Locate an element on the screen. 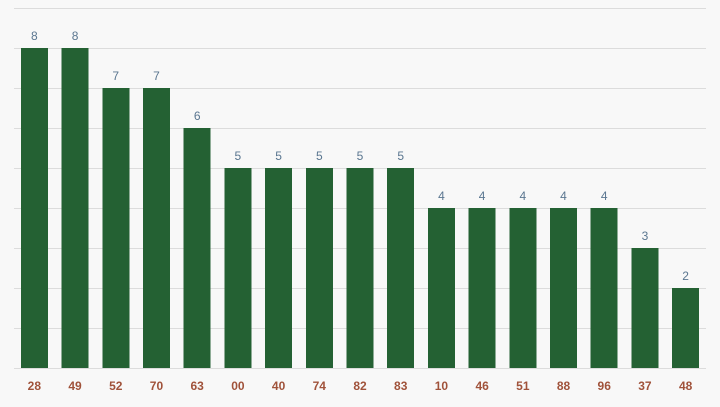 This screenshot has height=407, width=720. value-label-10: 4 is located at coordinates (441, 196).